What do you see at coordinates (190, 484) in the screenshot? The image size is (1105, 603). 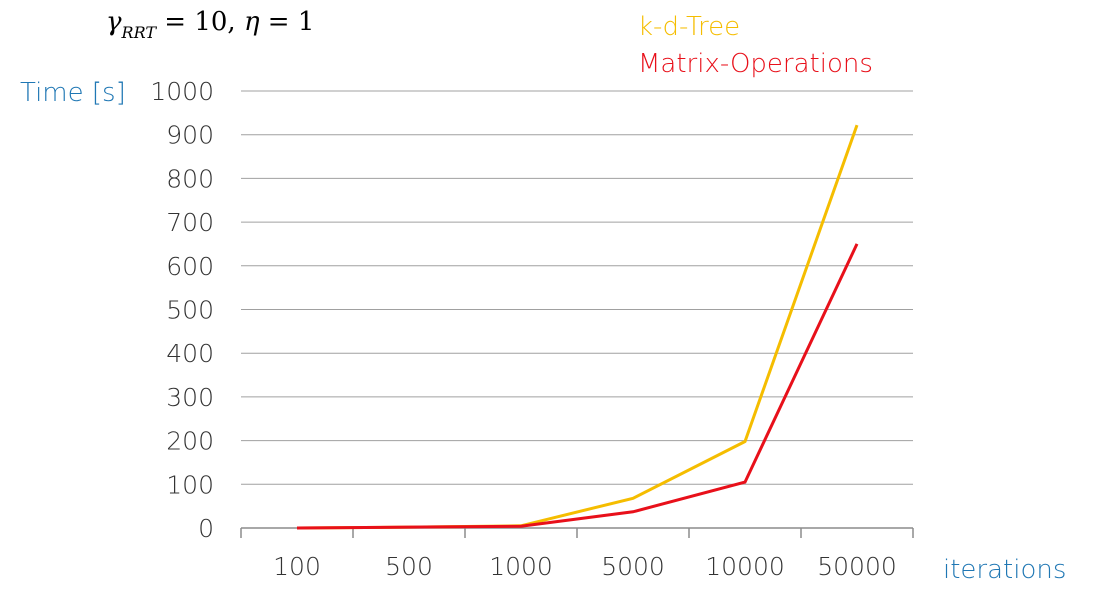 I see `y-tick-label-100: 100` at bounding box center [190, 484].